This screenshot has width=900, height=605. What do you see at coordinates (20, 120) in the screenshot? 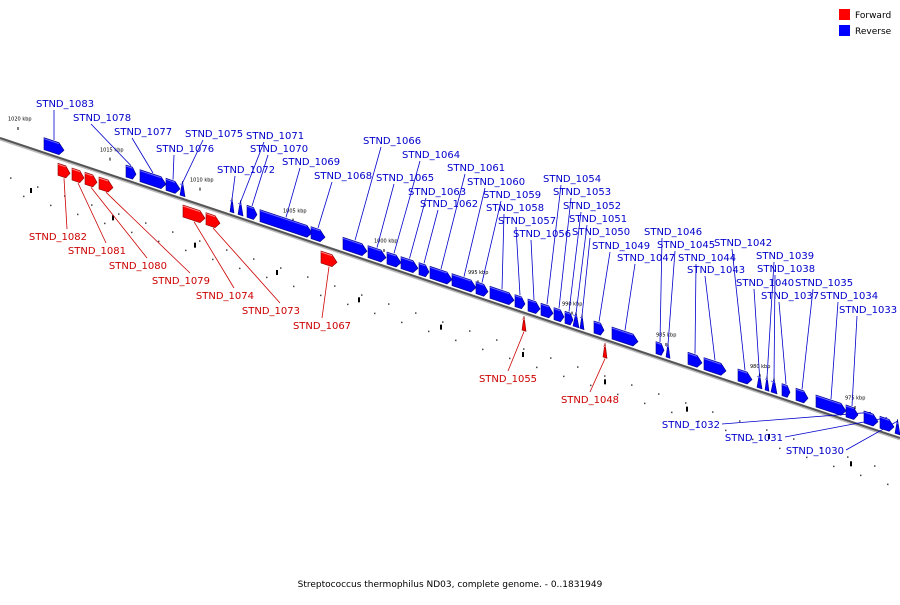
I see `axis-tick-label: 1020 kbp` at bounding box center [20, 120].